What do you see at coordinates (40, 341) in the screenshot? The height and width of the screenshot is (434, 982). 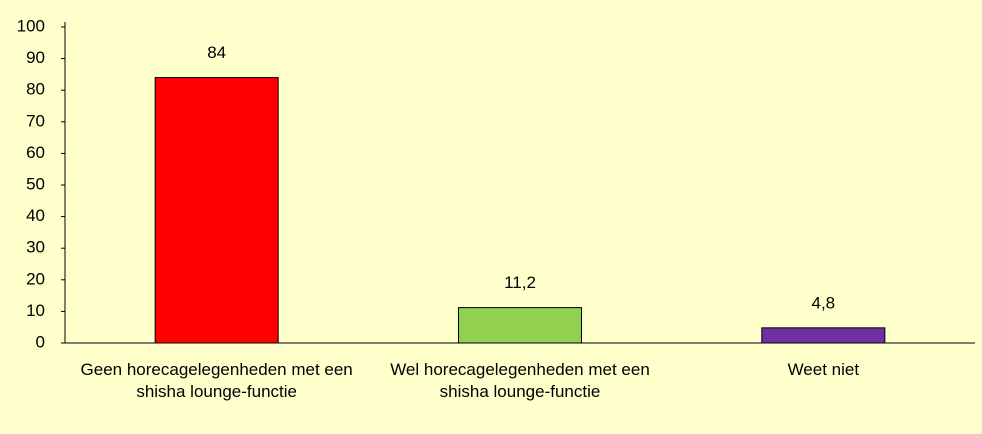 I see `y-tick-label: 0` at bounding box center [40, 341].